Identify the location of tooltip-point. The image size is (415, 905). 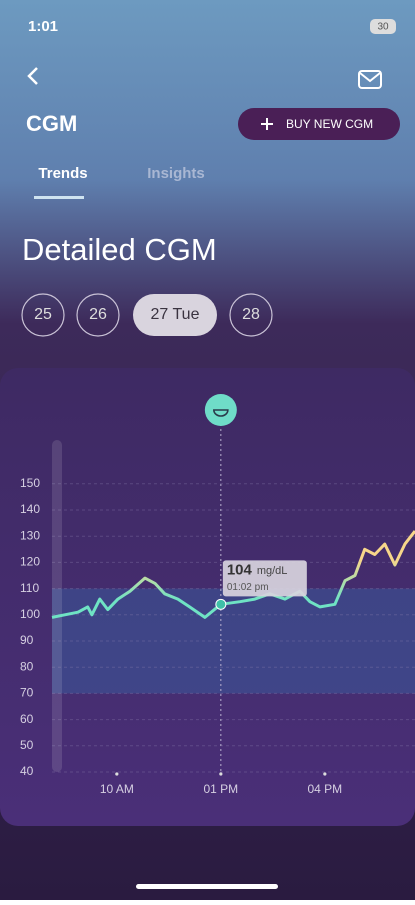
(221, 604).